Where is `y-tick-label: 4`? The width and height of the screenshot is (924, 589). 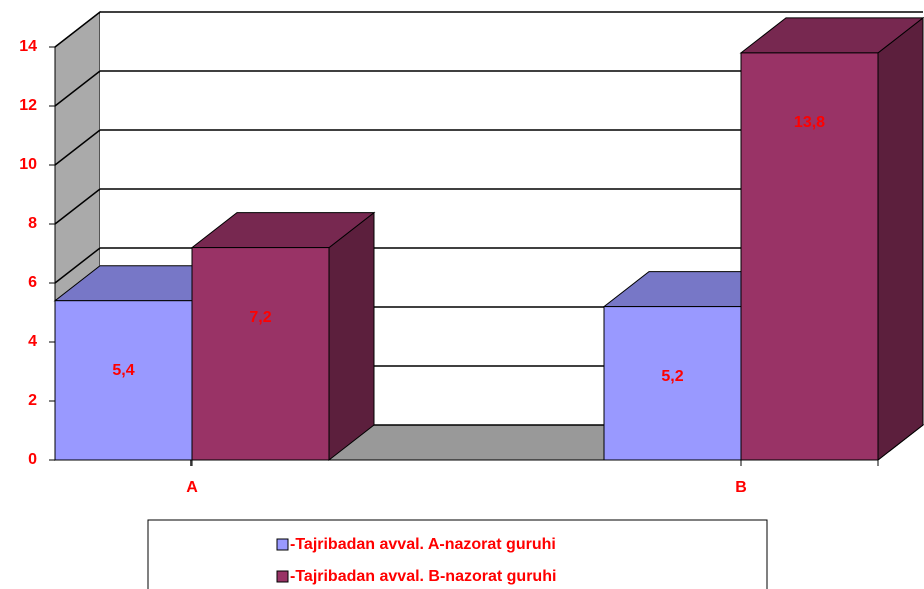 y-tick-label: 4 is located at coordinates (32, 341).